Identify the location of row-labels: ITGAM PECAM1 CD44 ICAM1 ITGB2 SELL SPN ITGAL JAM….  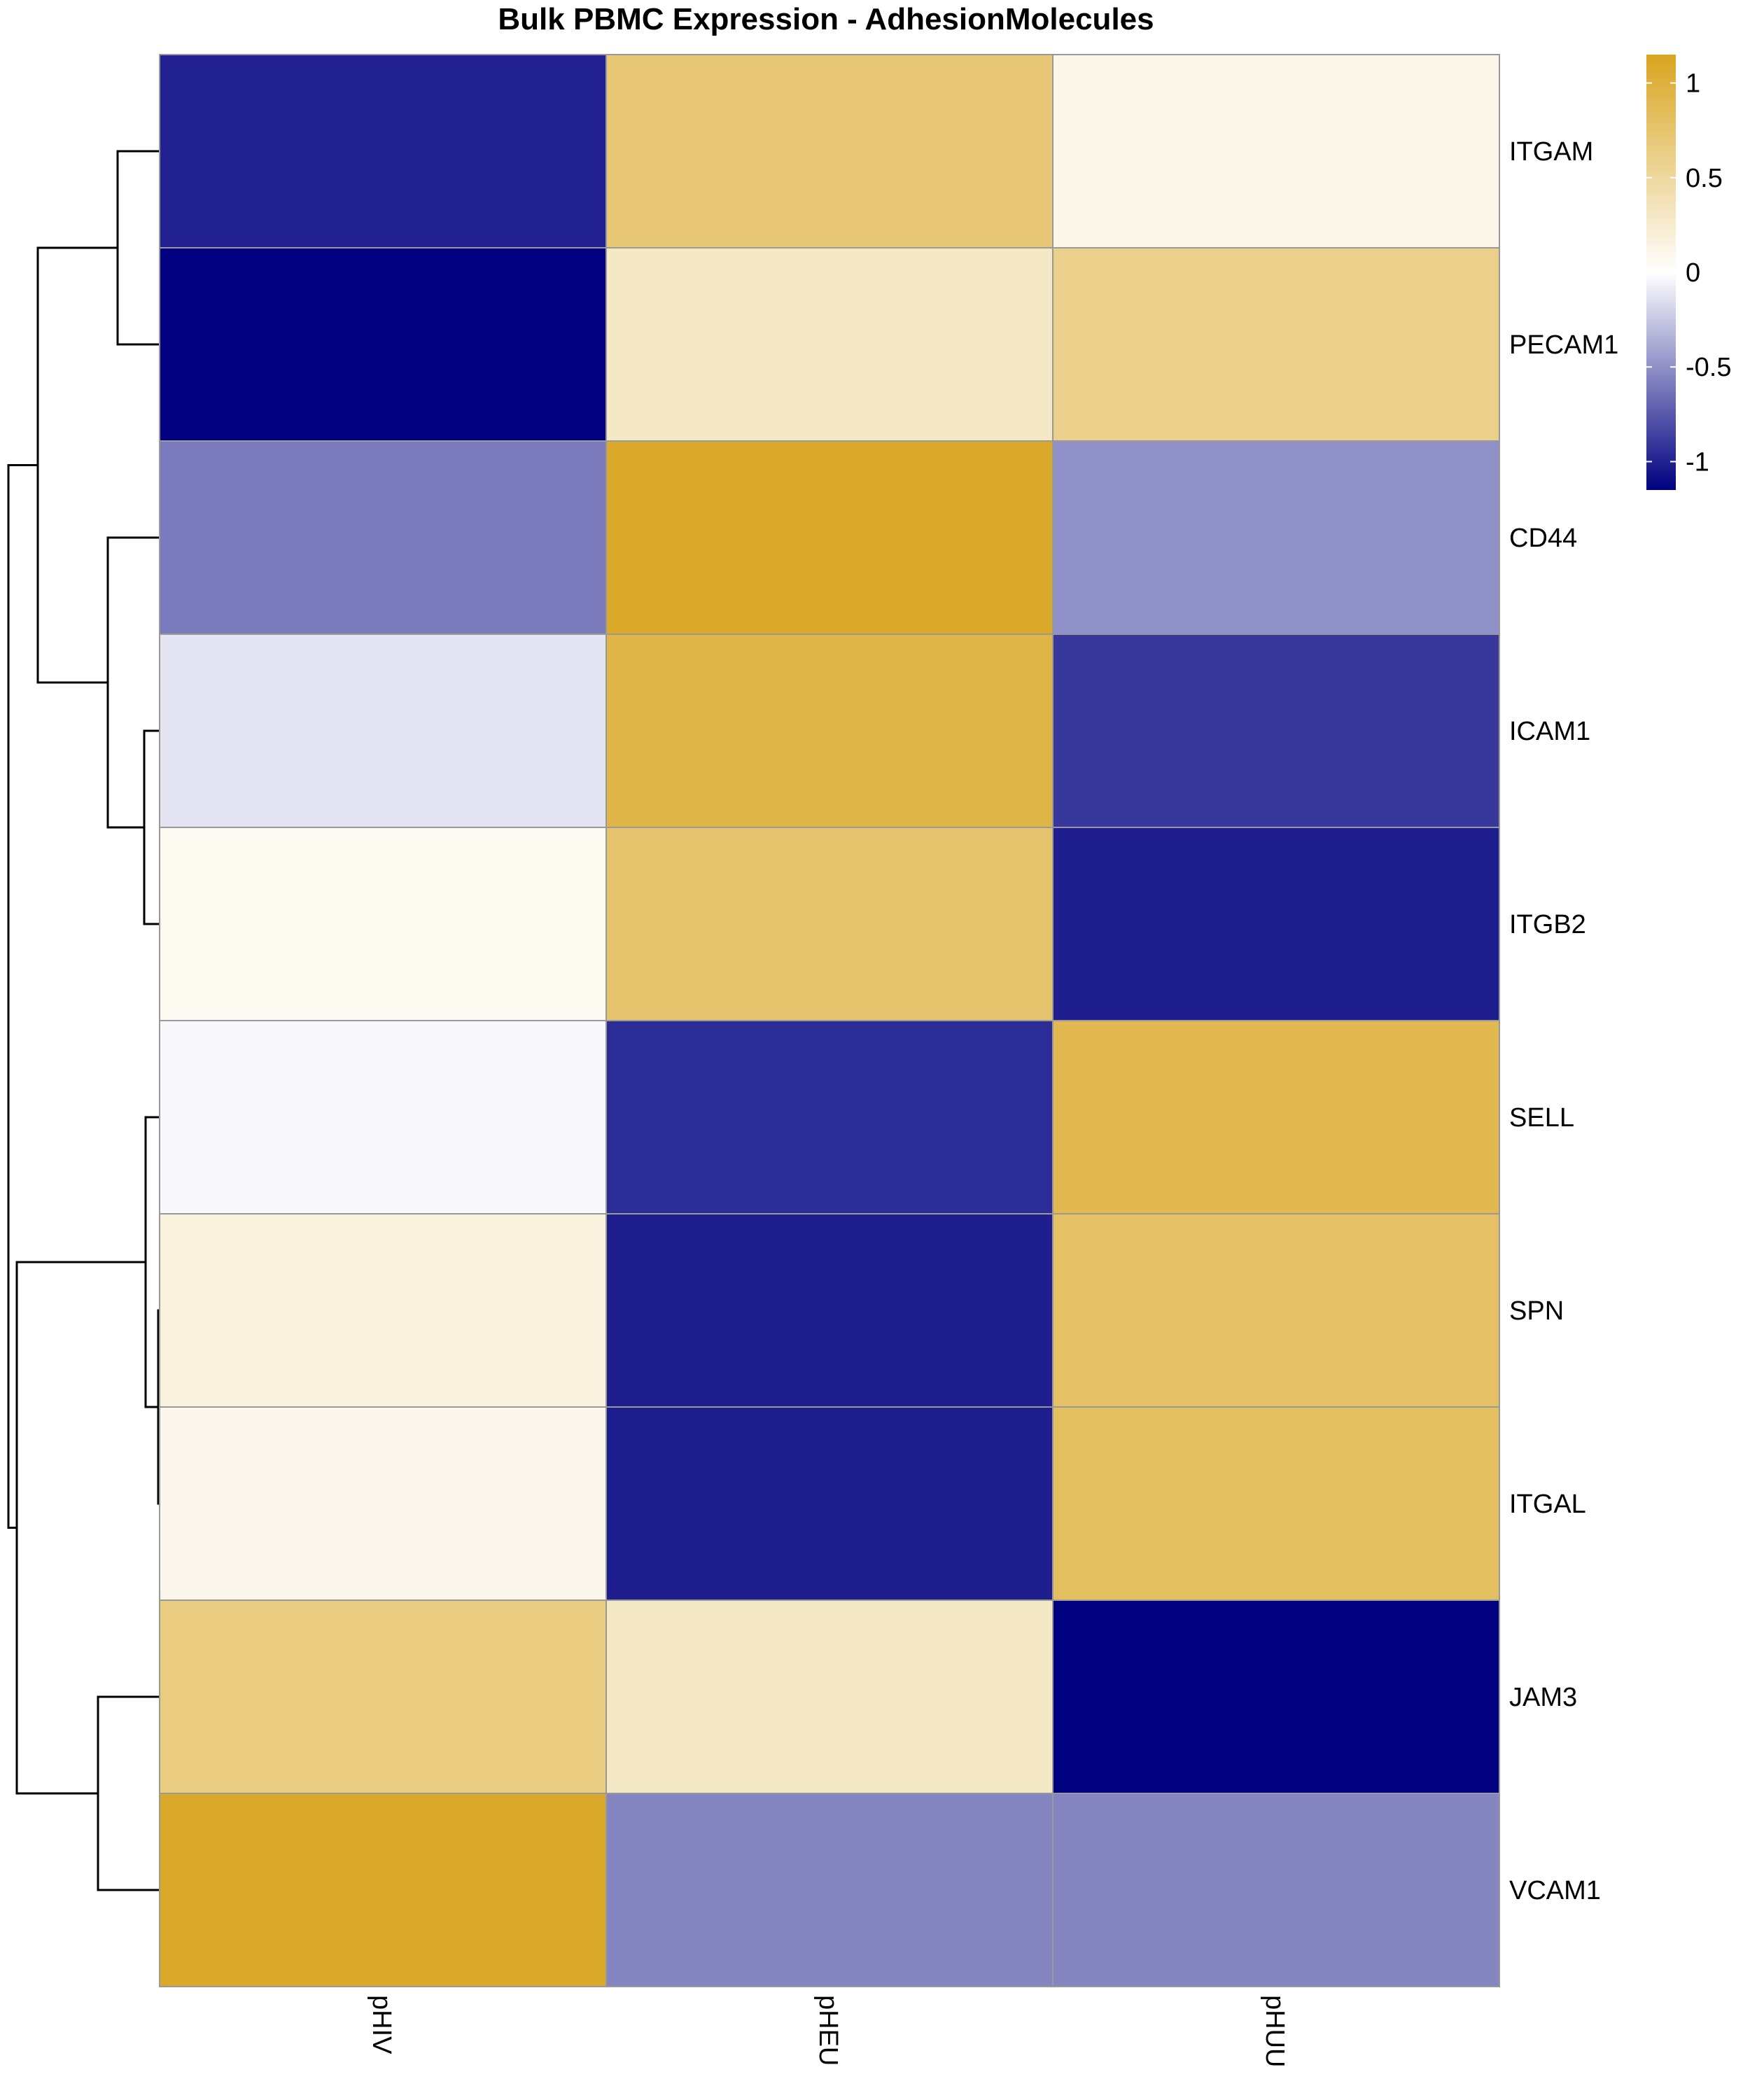
(1563, 1021).